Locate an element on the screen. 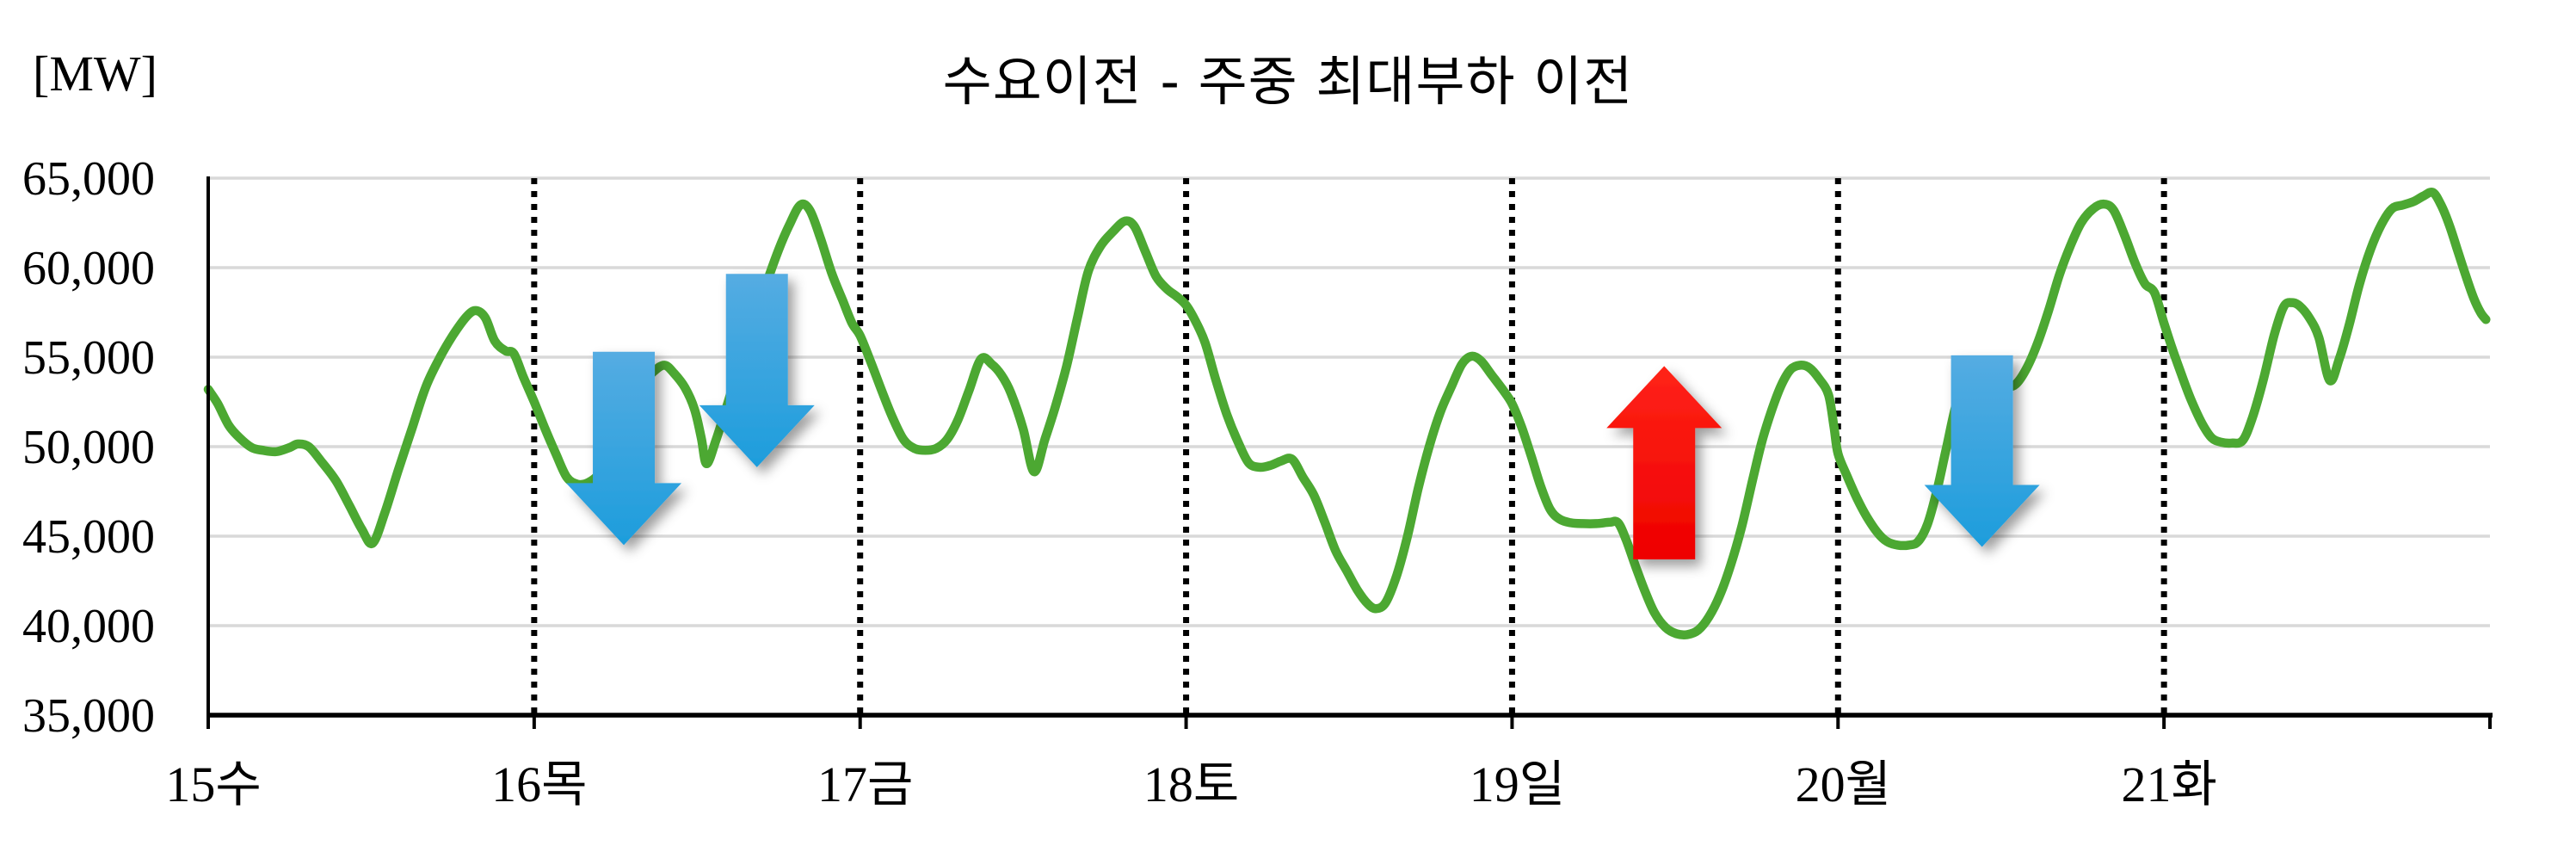 Image resolution: width=2576 pixels, height=852 pixels. x-tick-label: 18토 is located at coordinates (1191, 784).